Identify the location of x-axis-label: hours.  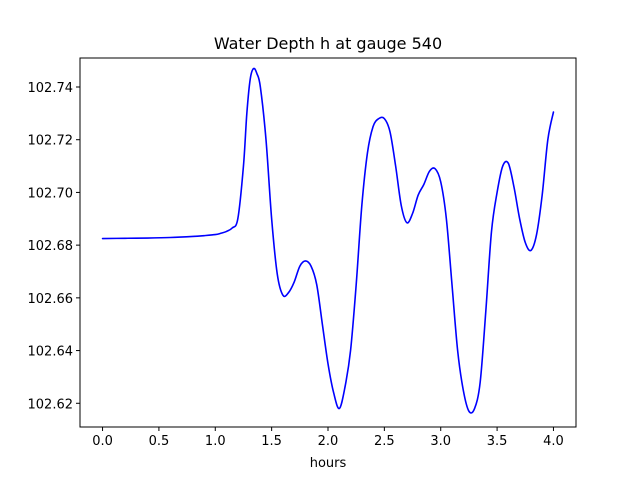
(328, 463).